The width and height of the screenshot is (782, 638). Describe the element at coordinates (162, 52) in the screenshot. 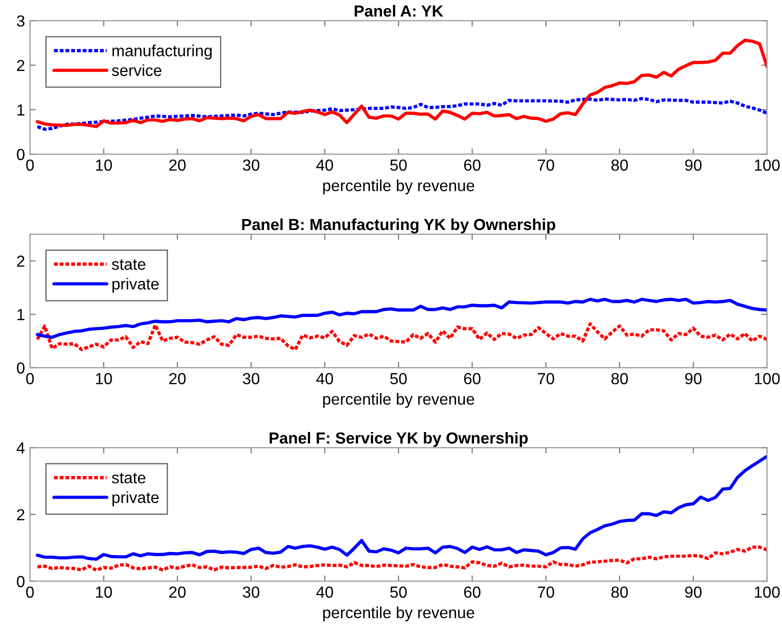

I see `legend-label: manufacturing` at that location.